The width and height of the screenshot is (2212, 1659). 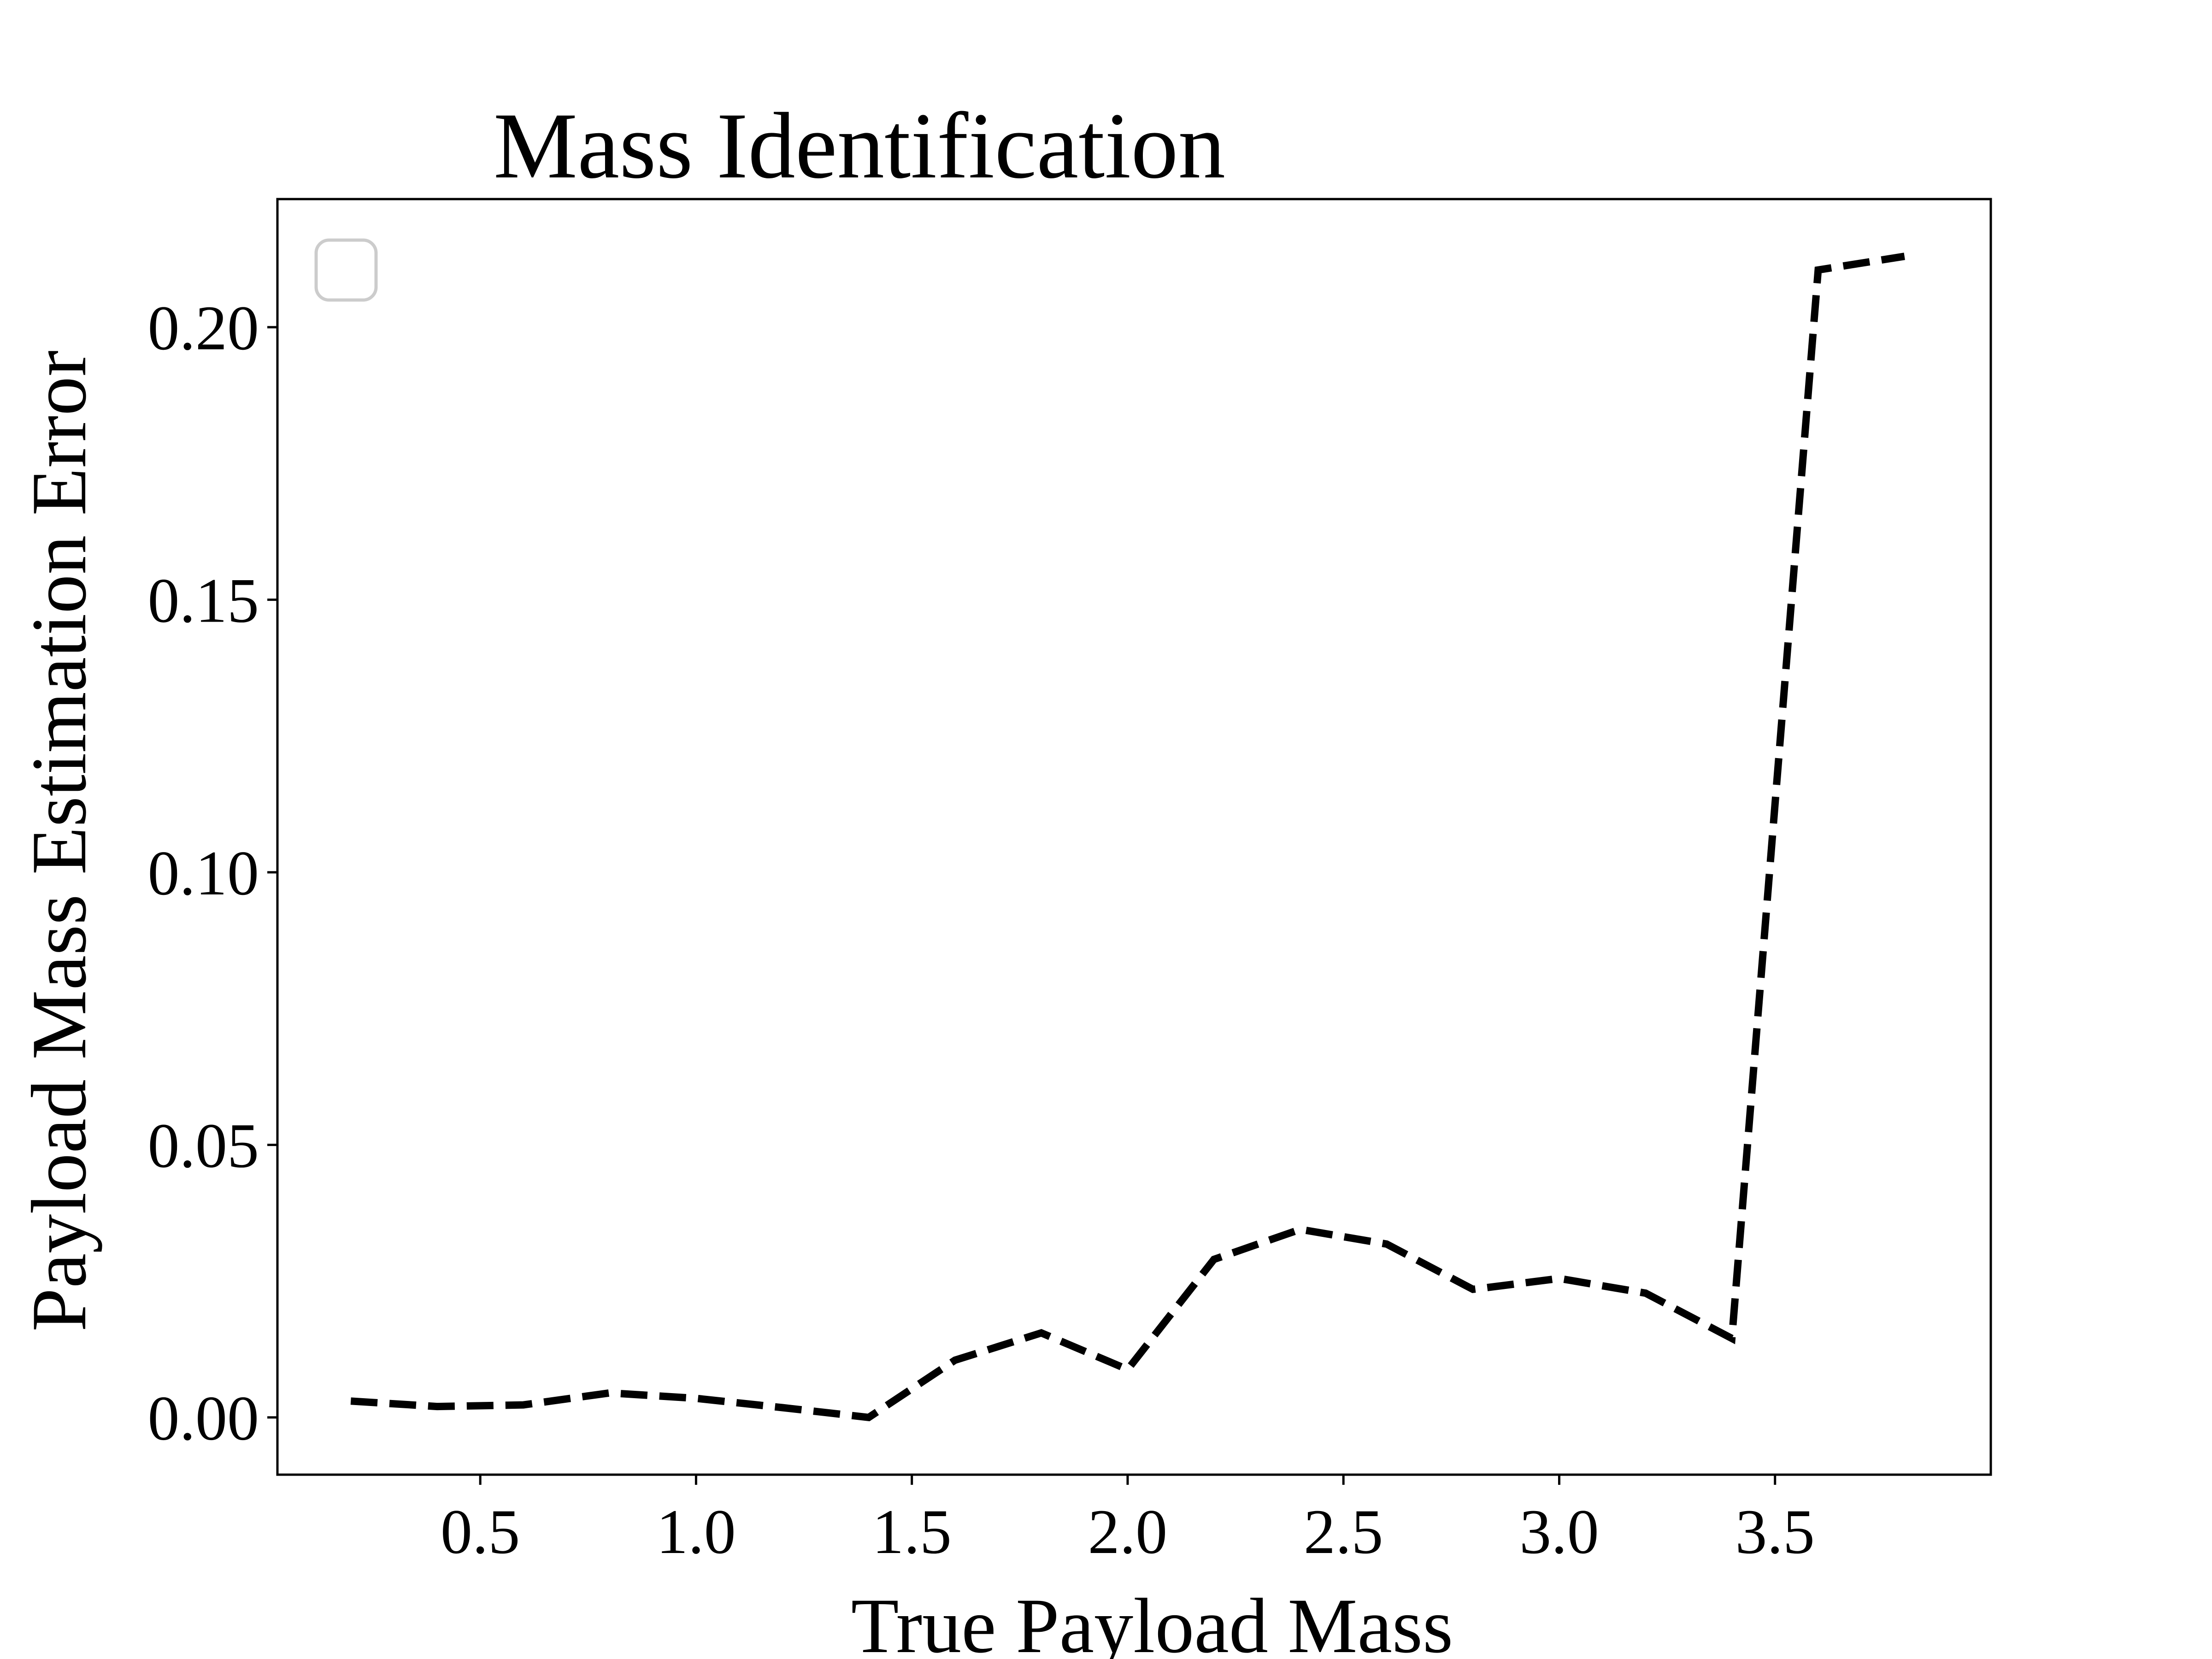 I want to click on x-tick-label-6: 3.5, so click(x=1775, y=1531).